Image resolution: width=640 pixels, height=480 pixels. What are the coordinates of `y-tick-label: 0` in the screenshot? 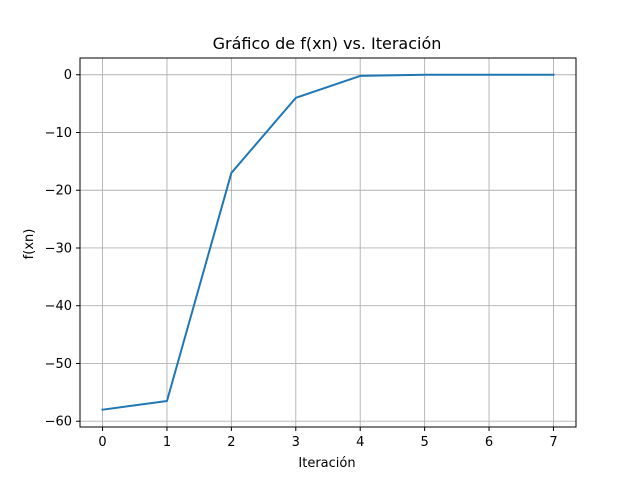 It's located at (68, 75).